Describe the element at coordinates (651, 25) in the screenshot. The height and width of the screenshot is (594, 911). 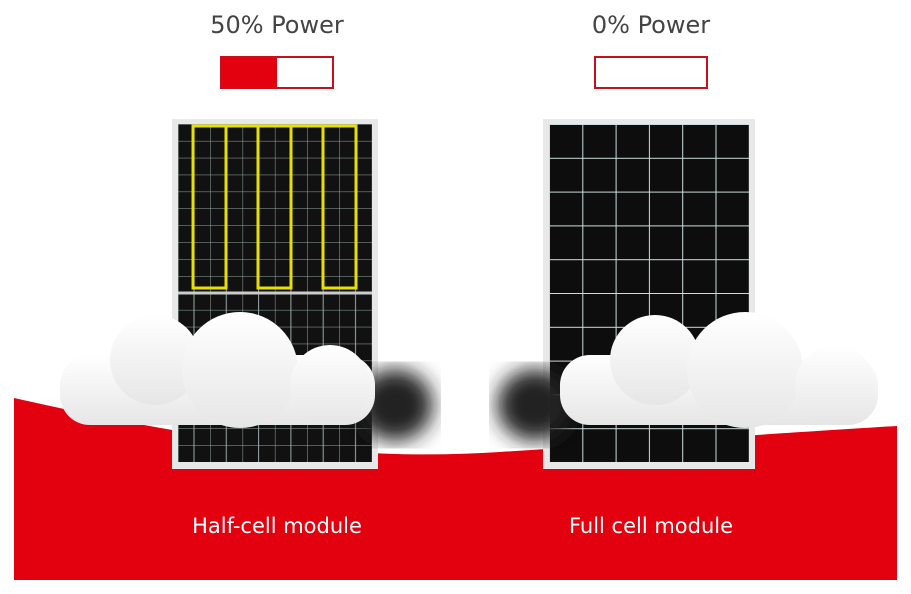
I see `power-label: 0% Power` at that location.